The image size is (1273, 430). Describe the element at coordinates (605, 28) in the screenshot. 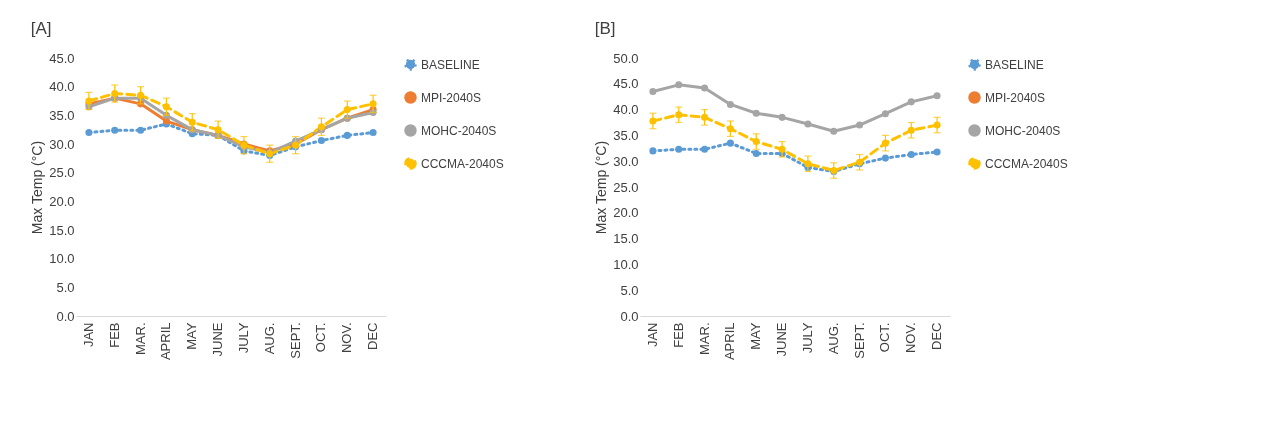

I see `chart-title: [B]` at that location.